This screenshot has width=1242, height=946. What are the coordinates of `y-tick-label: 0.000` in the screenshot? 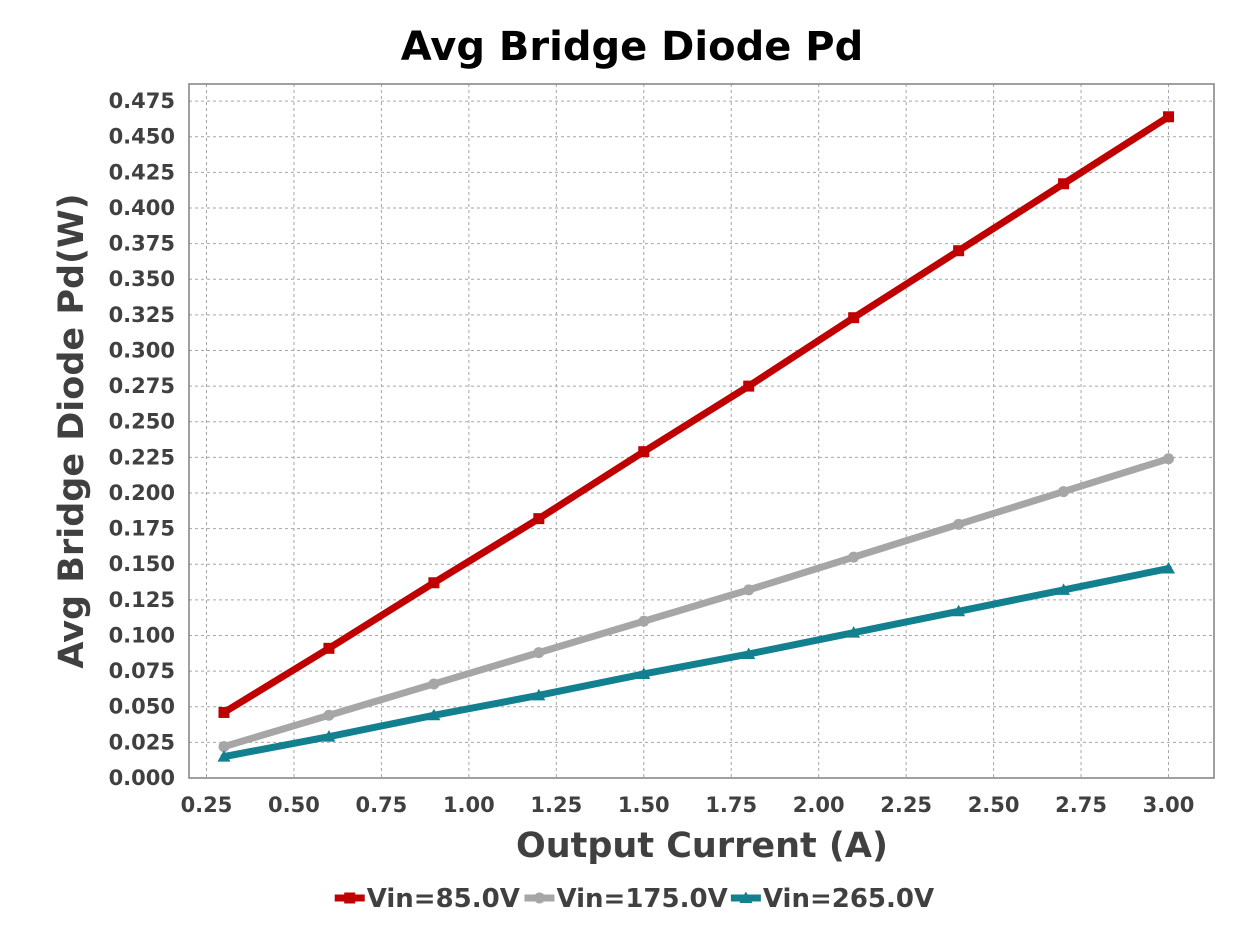 It's located at (142, 778).